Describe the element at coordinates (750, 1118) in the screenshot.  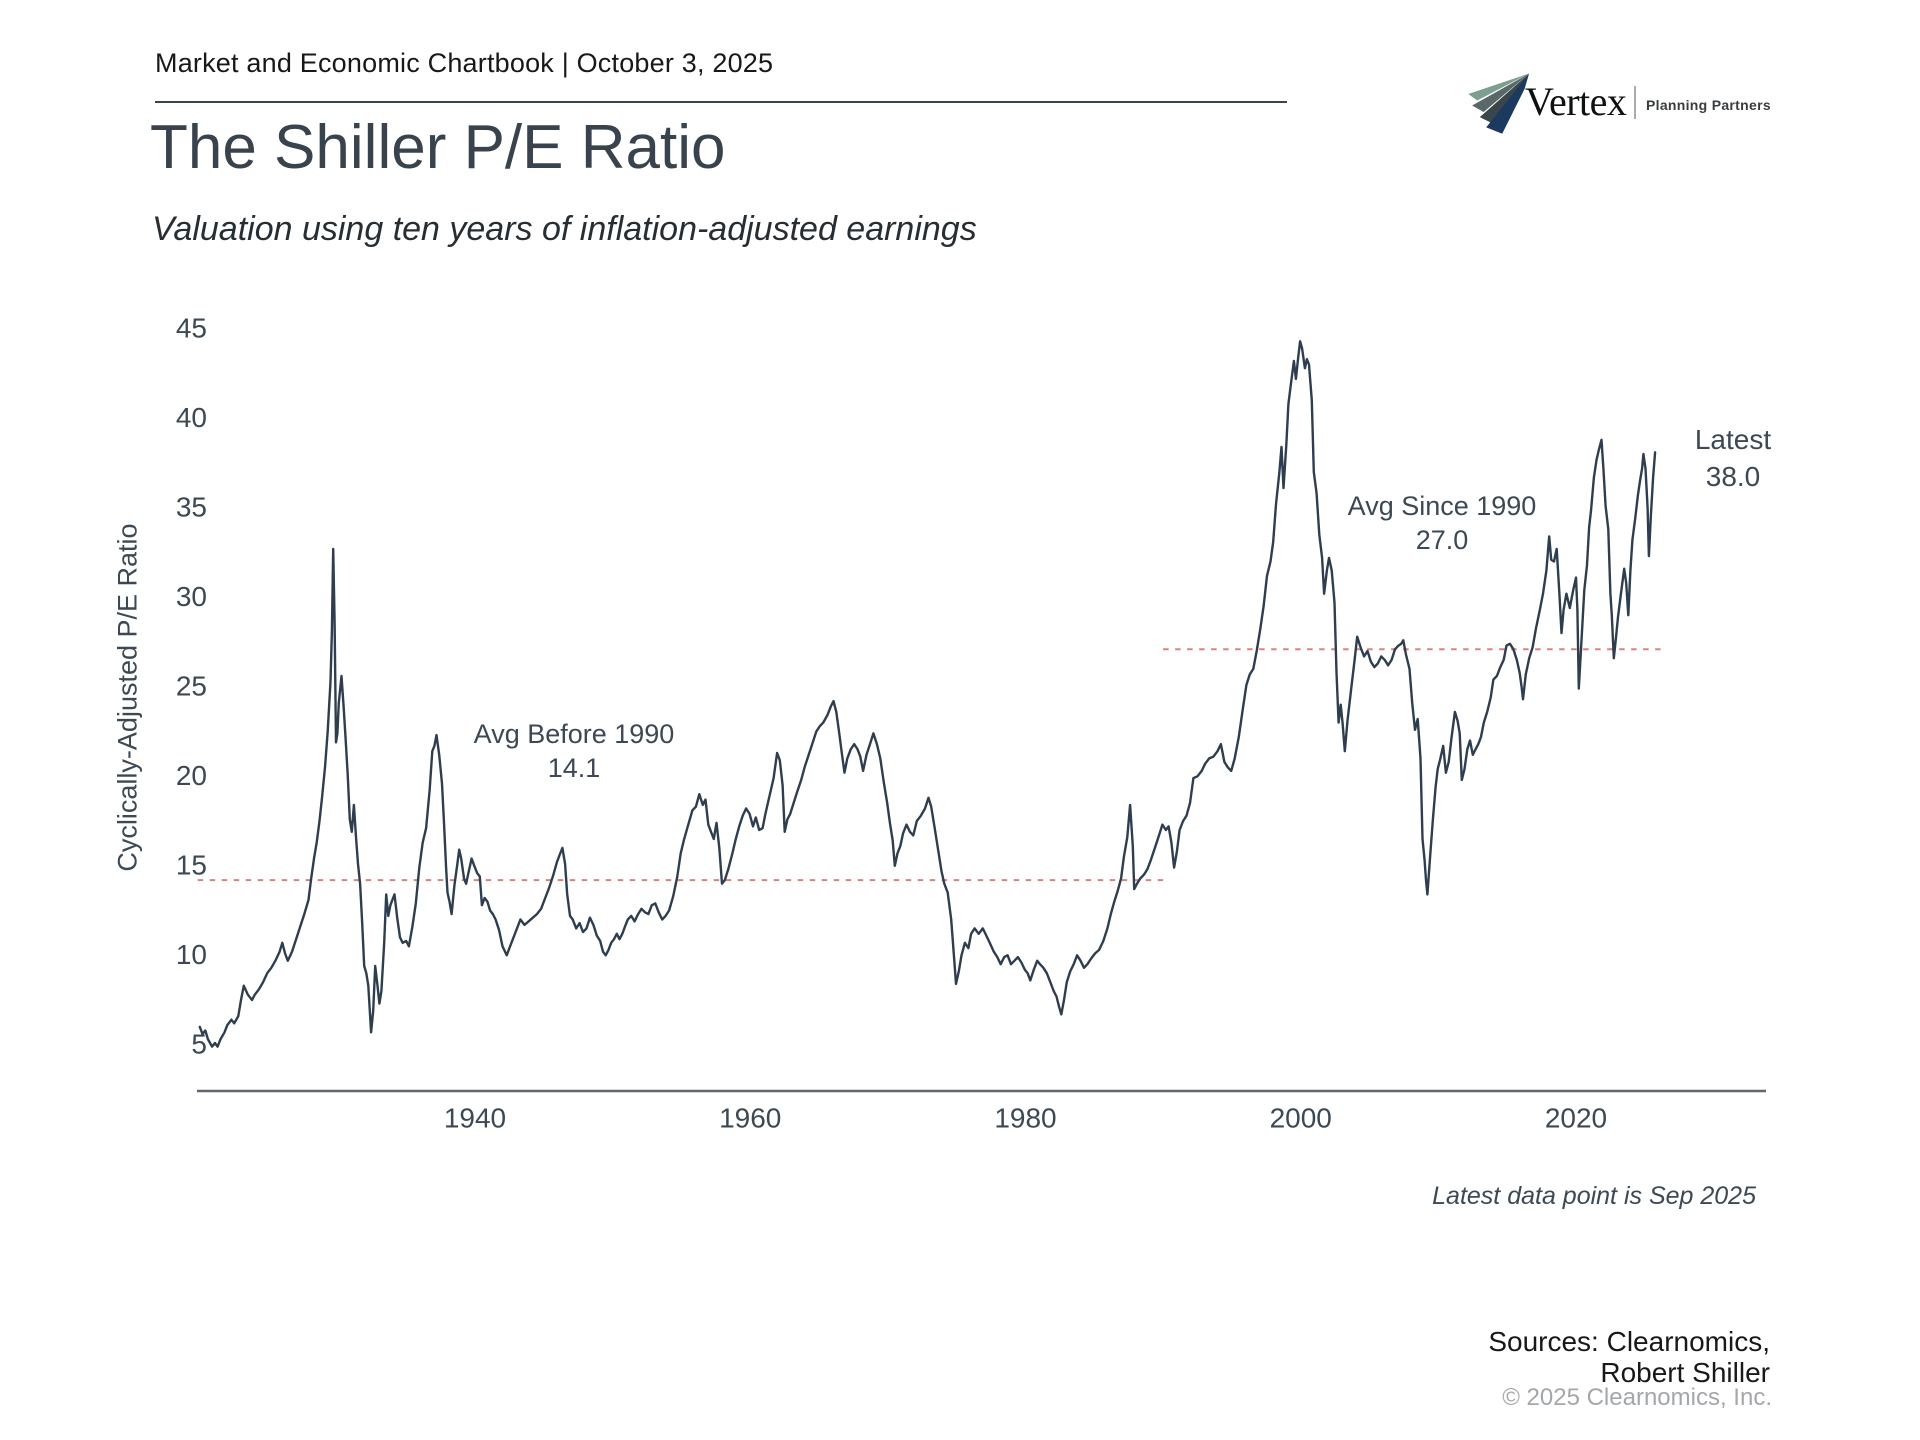
I see `x-tick-label: 1960` at that location.